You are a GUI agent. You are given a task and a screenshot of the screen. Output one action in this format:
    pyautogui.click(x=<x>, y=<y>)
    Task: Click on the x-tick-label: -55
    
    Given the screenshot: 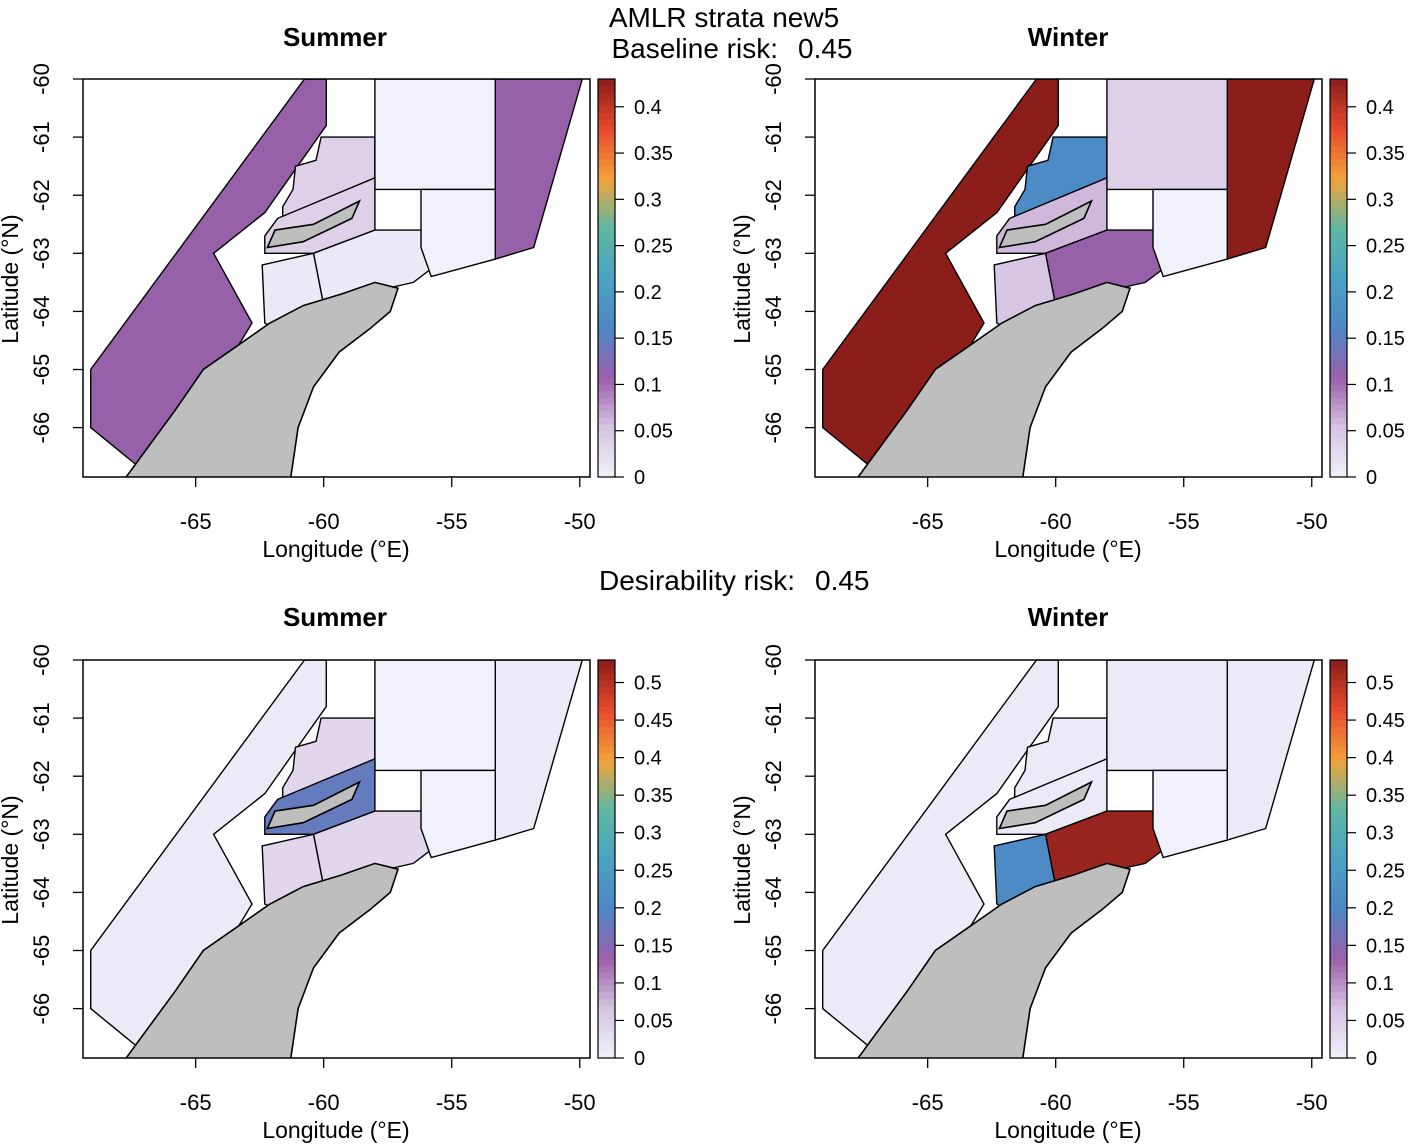 What is the action you would take?
    pyautogui.click(x=452, y=1102)
    